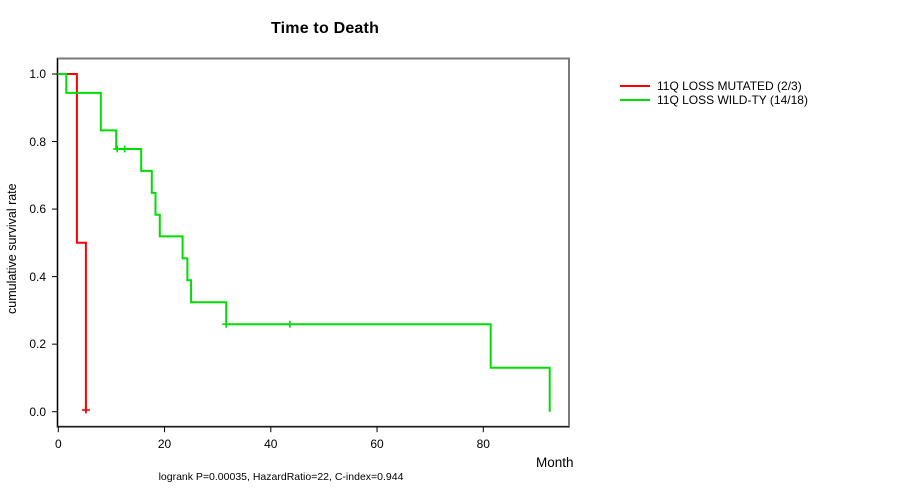 The height and width of the screenshot is (500, 900). I want to click on legend-label-wildtype: 11Q LOSS WILD-TY (14/18), so click(732, 100).